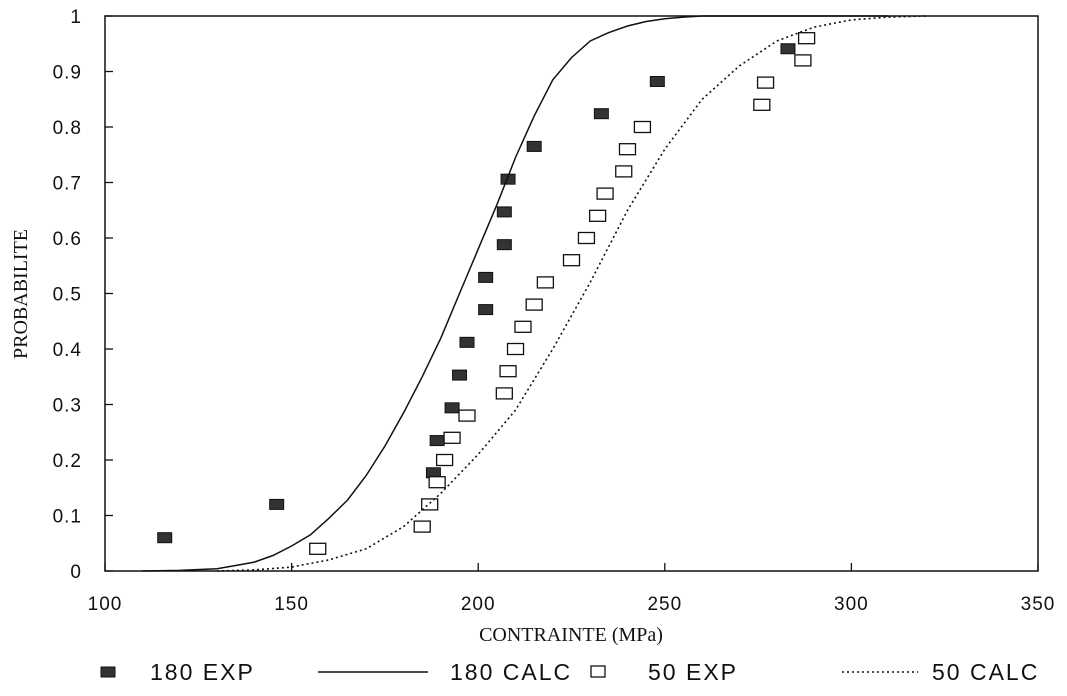  What do you see at coordinates (664, 604) in the screenshot?
I see `x-tick-label: 250` at bounding box center [664, 604].